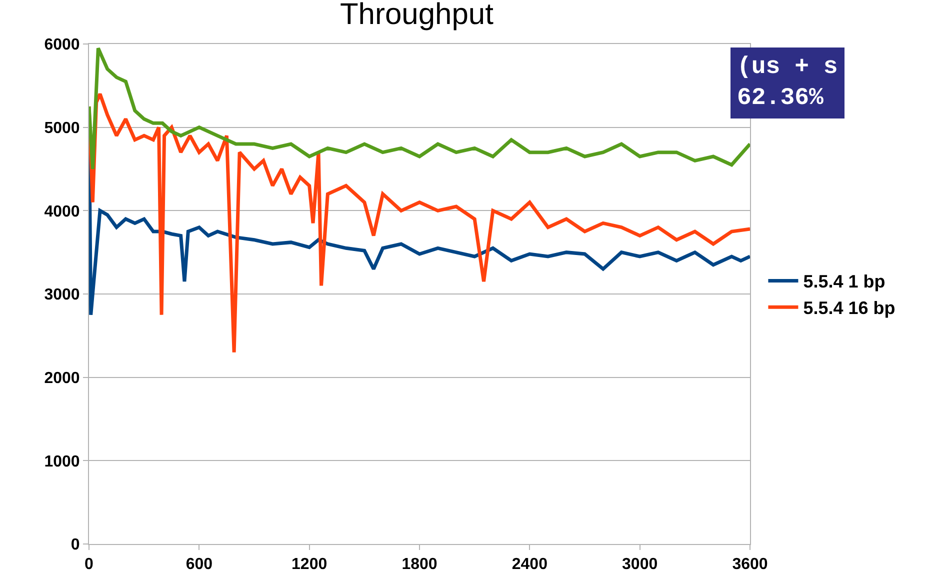  I want to click on annotation: 62.36%, so click(780, 98).